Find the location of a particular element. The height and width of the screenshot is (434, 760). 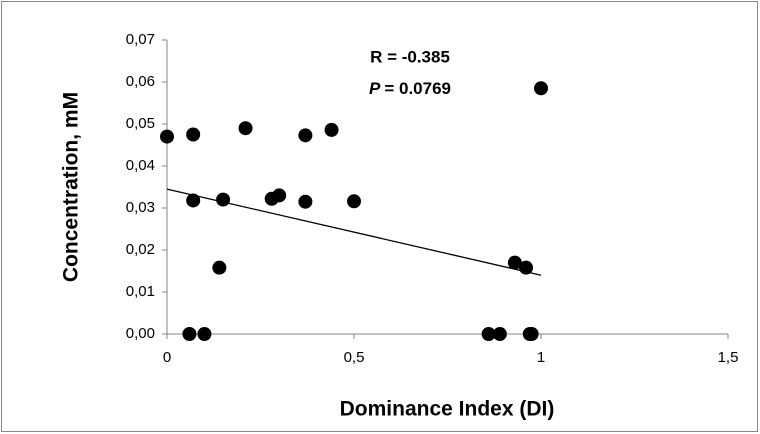

y-tick-label: 0,07 is located at coordinates (140, 39).